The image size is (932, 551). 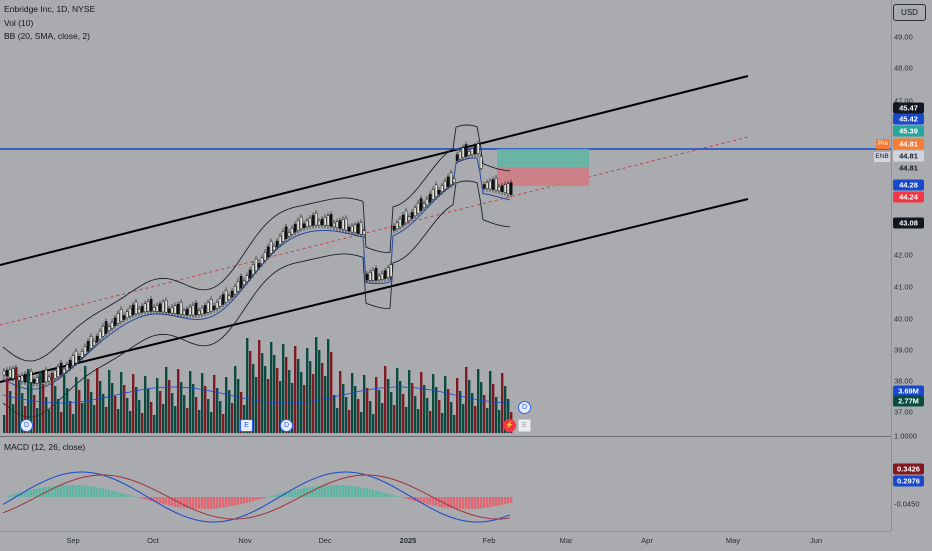 What do you see at coordinates (44, 447) in the screenshot?
I see `macd-legend: MACD (12, 26, close)` at bounding box center [44, 447].